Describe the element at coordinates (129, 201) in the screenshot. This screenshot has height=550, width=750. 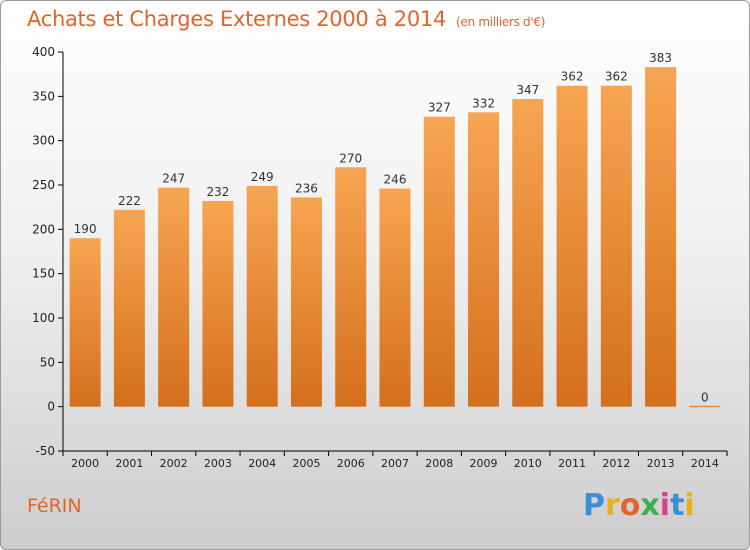
I see `bar-value-label: 222` at that location.